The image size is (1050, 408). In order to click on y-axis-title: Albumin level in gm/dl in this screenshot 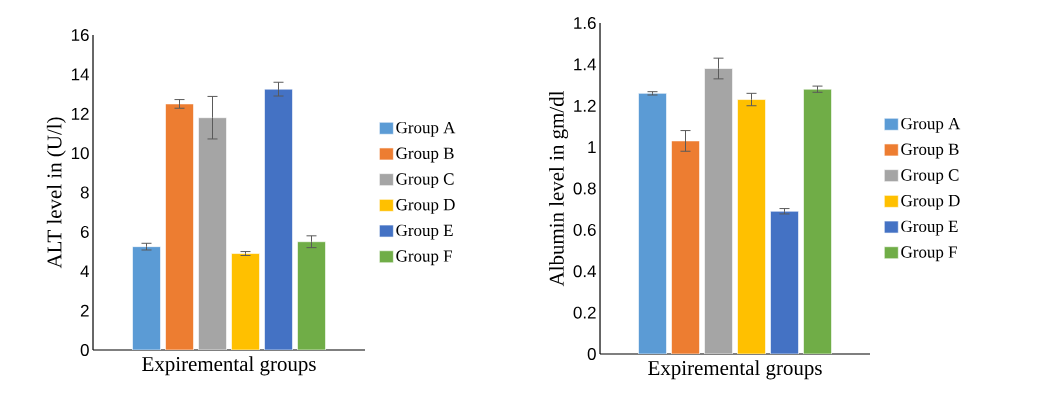, I will do `click(559, 188)`.